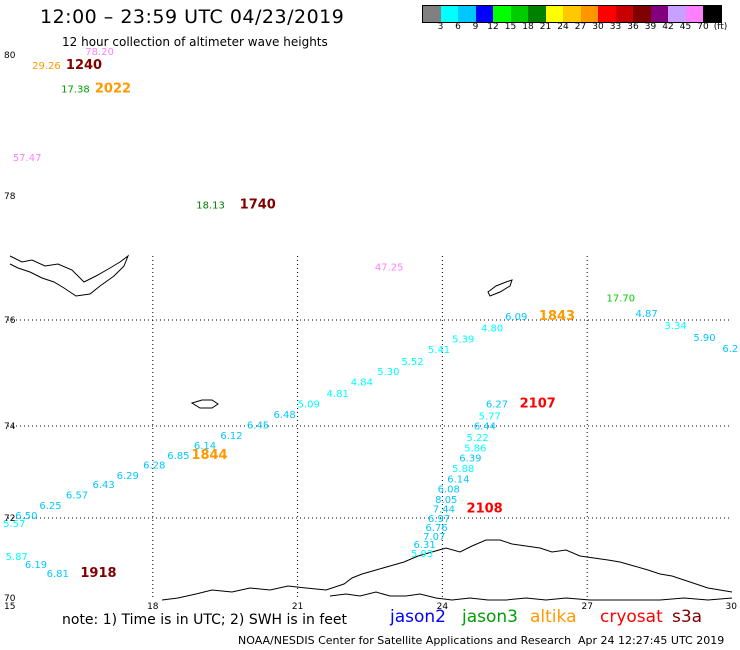 This screenshot has width=740, height=650. What do you see at coordinates (388, 372) in the screenshot?
I see `wave-height-label: 5.30` at bounding box center [388, 372].